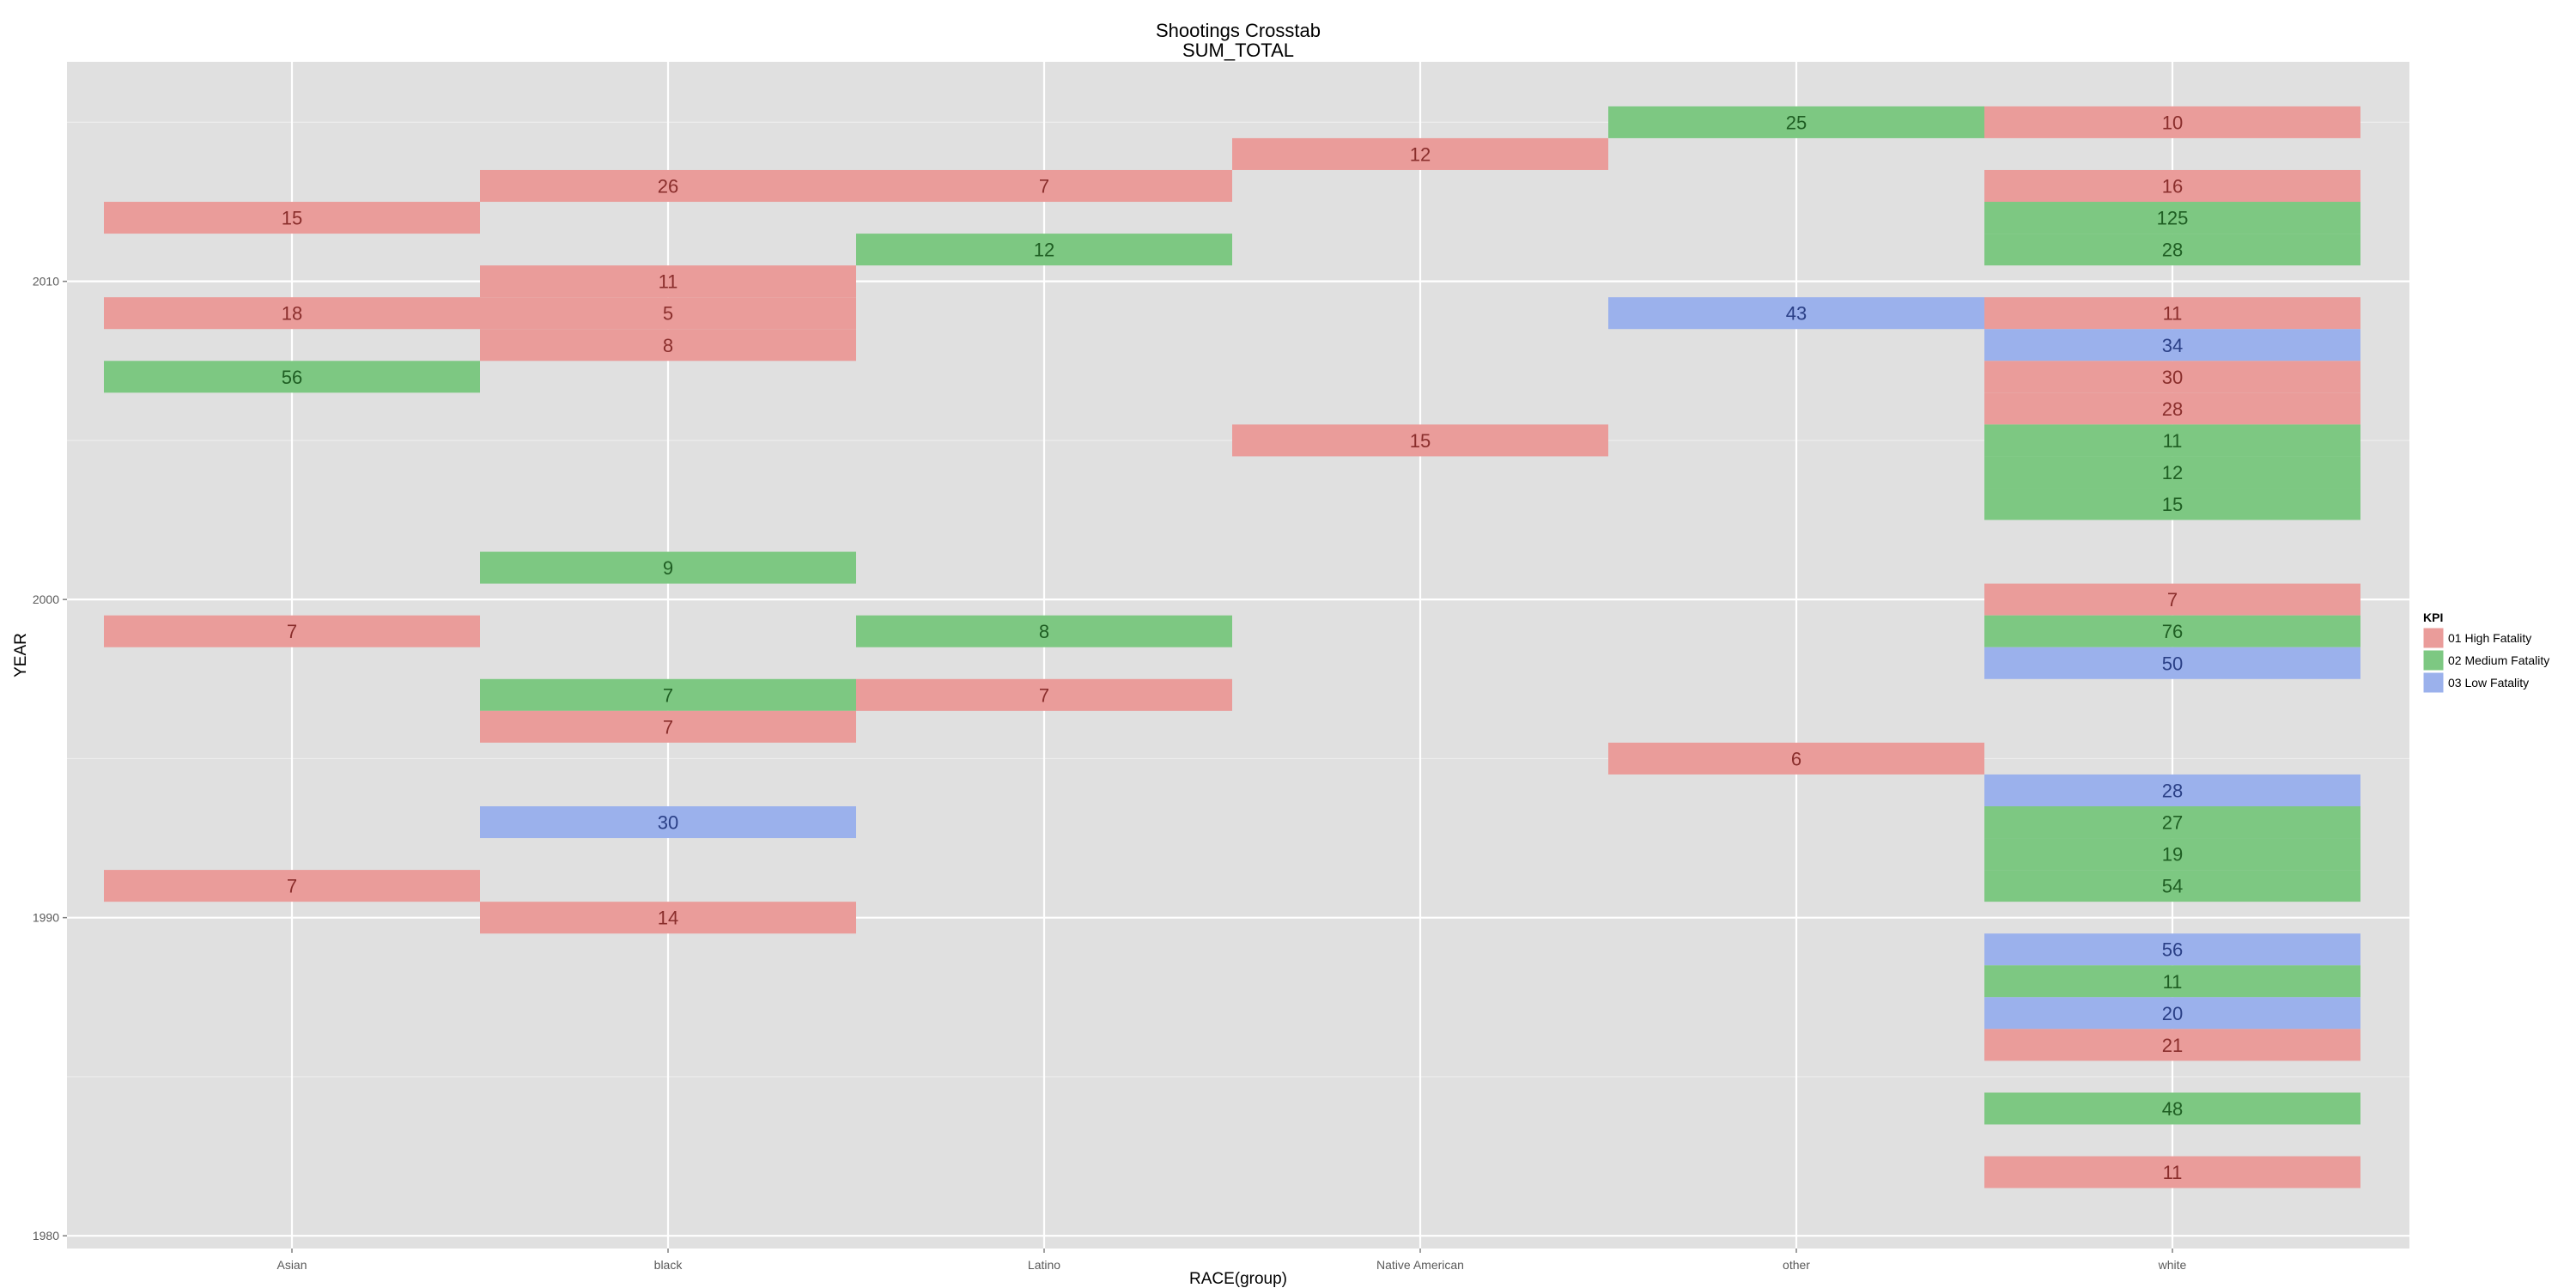  What do you see at coordinates (46, 282) in the screenshot?
I see `y-tick-label: 2010` at bounding box center [46, 282].